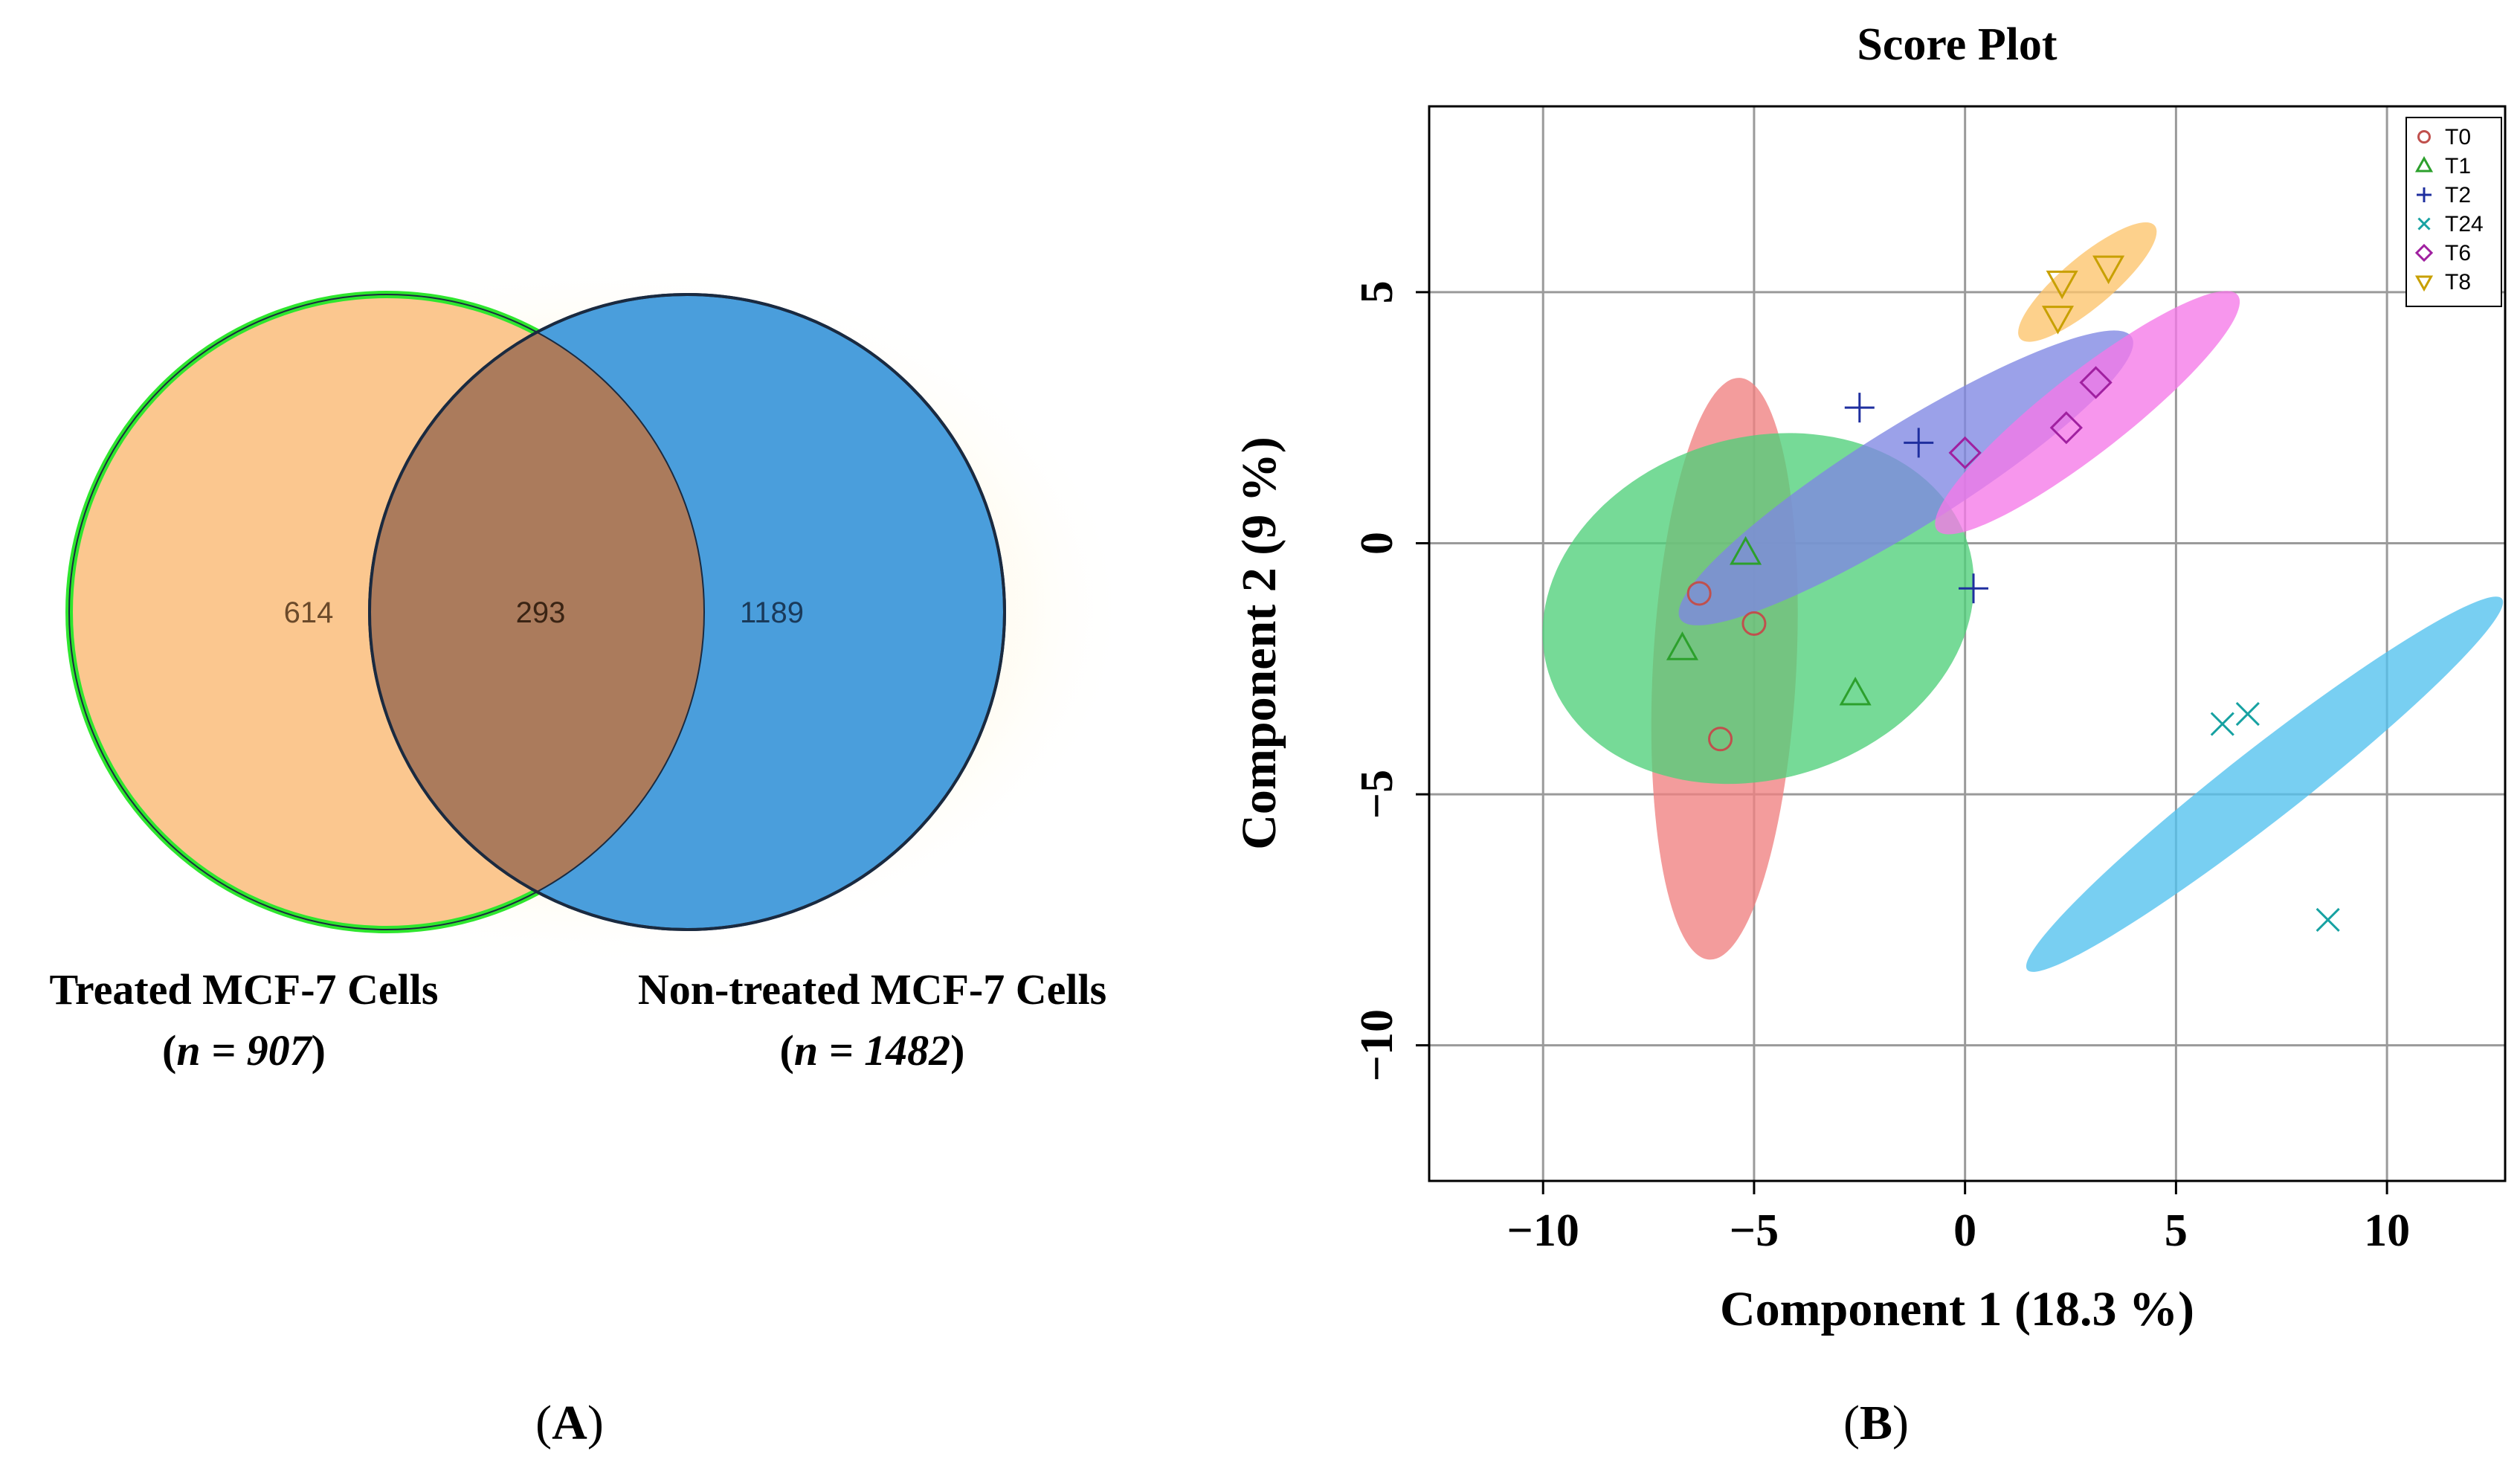 This screenshot has width=2520, height=1465. Describe the element at coordinates (541, 612) in the screenshot. I see `venn-region-overlap-count: 293` at that location.